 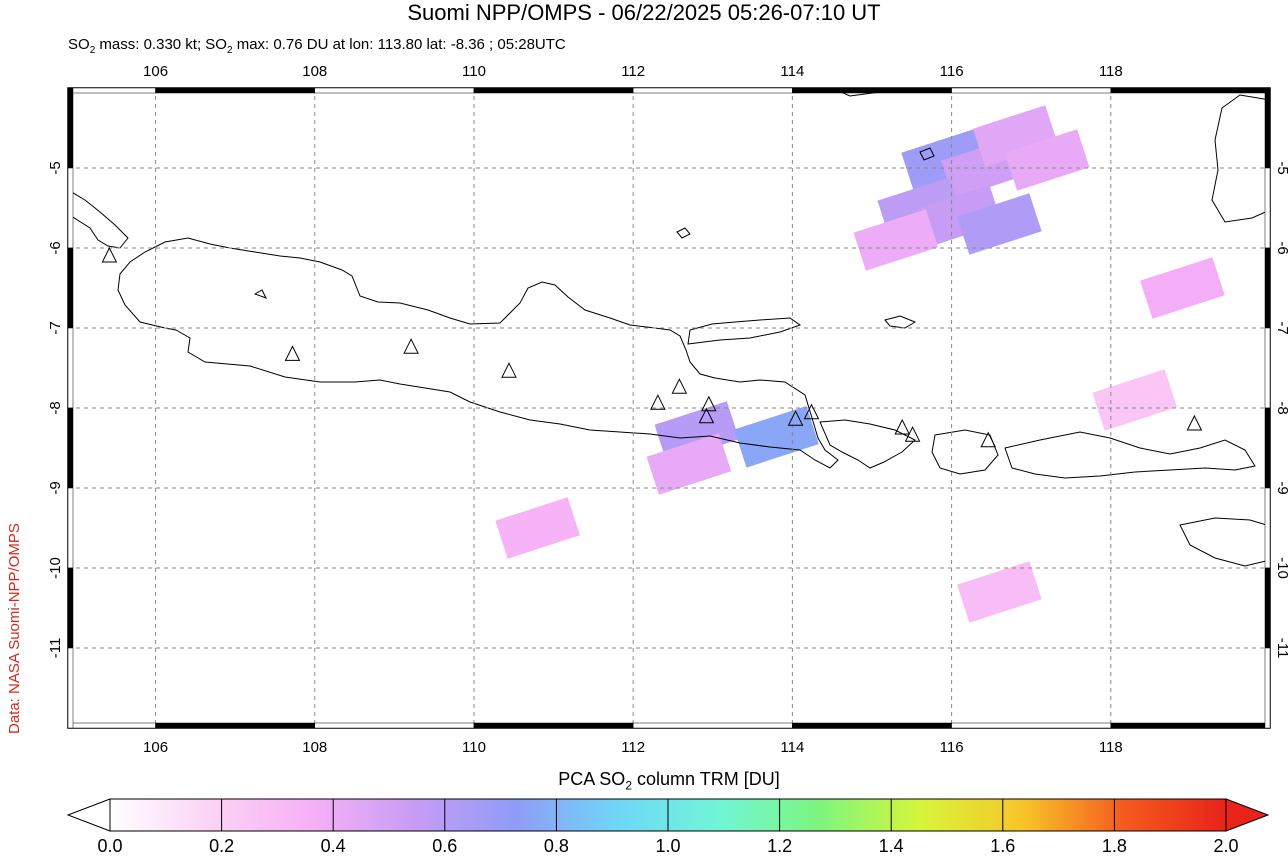 What do you see at coordinates (55, 247) in the screenshot?
I see `lat-label: -6` at bounding box center [55, 247].